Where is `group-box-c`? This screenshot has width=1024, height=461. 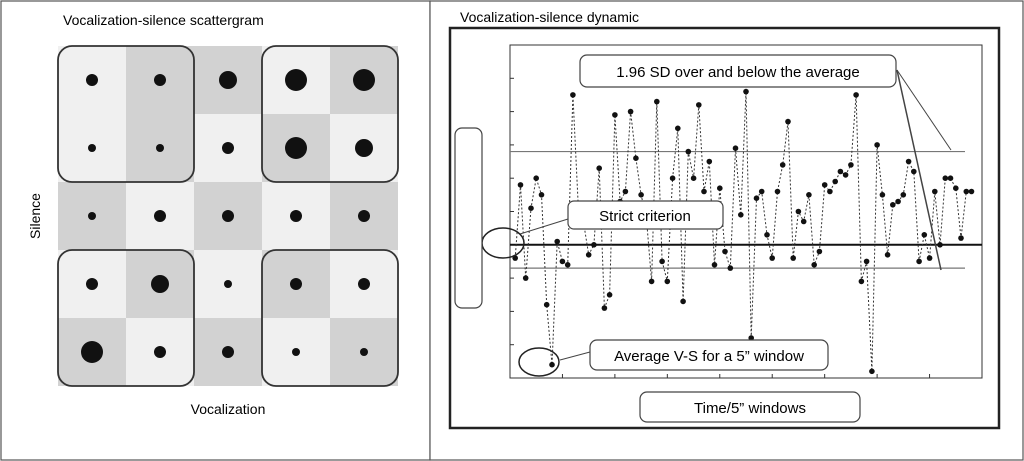 group-box-c is located at coordinates (330, 114).